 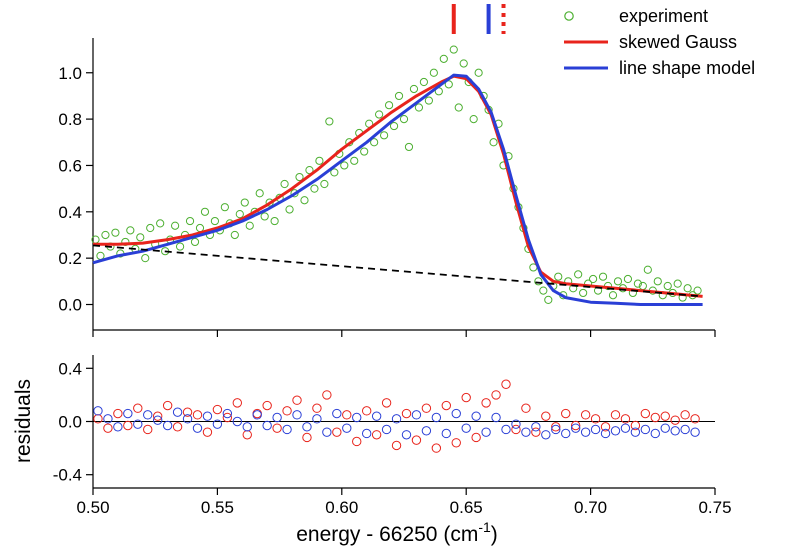 I want to click on bottom-y-tick-label: 0.0, so click(x=70, y=422).